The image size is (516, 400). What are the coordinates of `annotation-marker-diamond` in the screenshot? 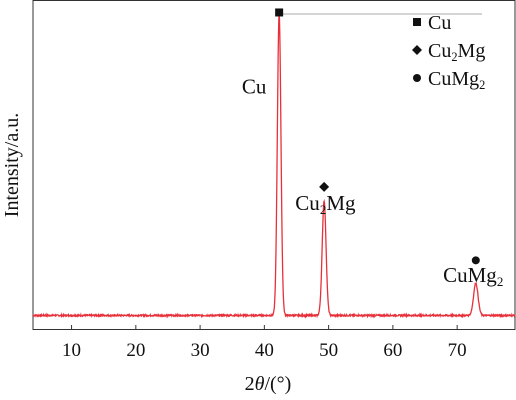 It's located at (324, 186).